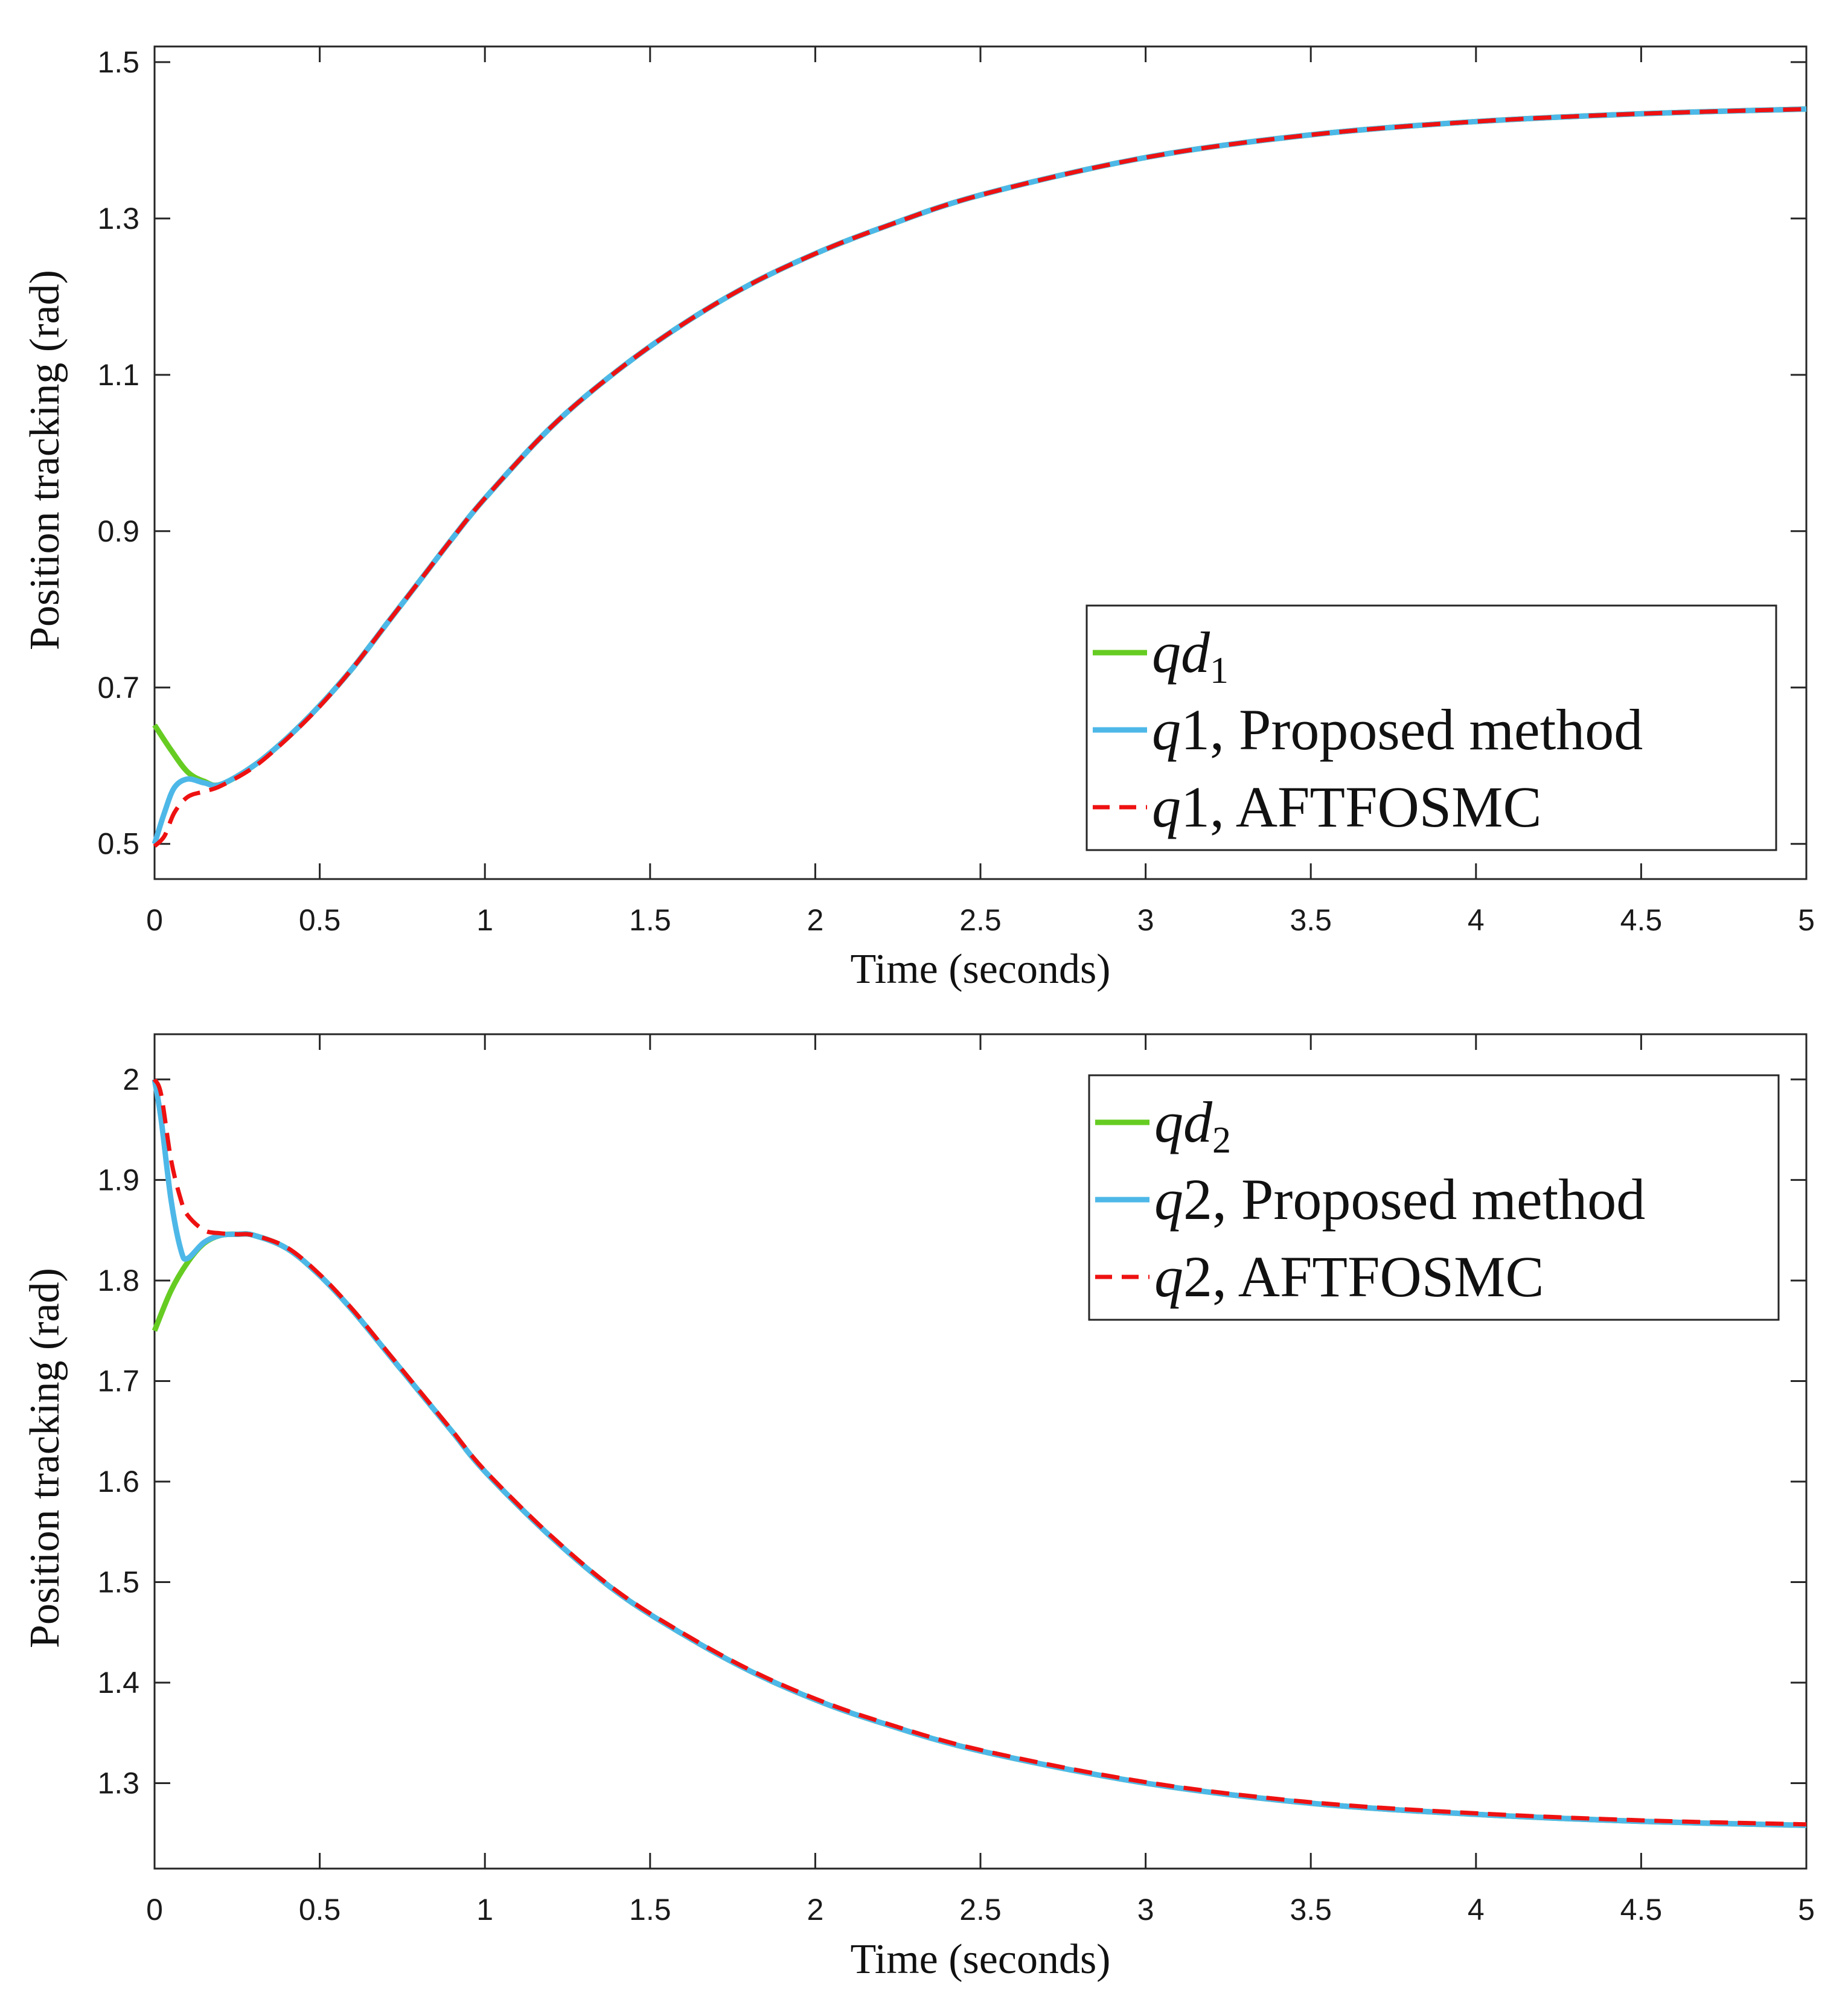  Describe the element at coordinates (1399, 1200) in the screenshot. I see `legend-label-2: q2, Proposed method` at that location.